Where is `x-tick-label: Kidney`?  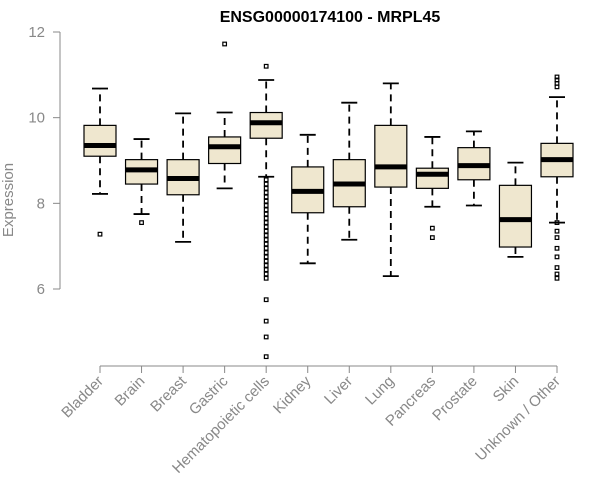 x-tick-label: Kidney is located at coordinates (292, 394).